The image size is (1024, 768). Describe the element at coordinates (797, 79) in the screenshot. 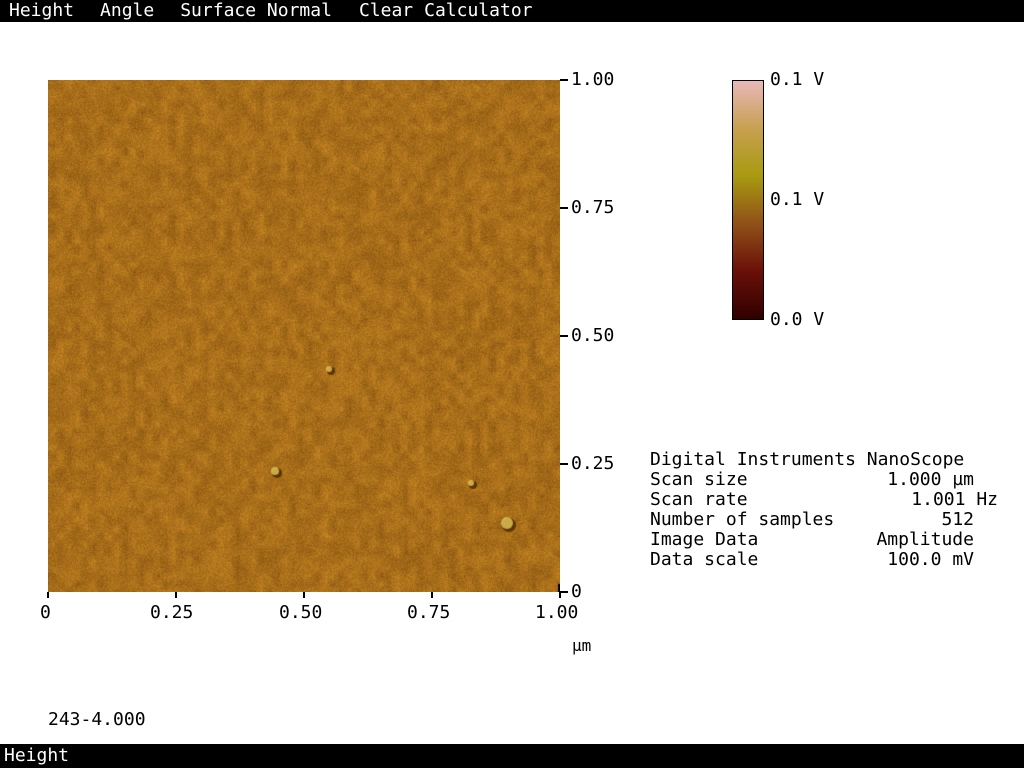

I see `colorbar-top-label: 0.1 V` at that location.